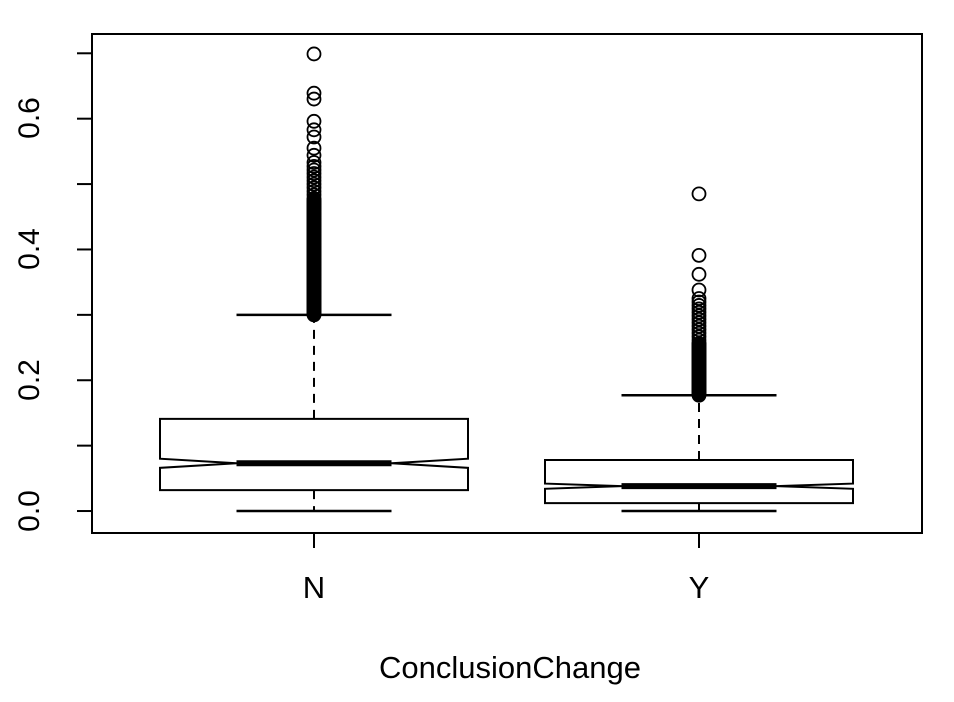  Describe the element at coordinates (510, 667) in the screenshot. I see `x-axis-title: ConclusionChange` at that location.